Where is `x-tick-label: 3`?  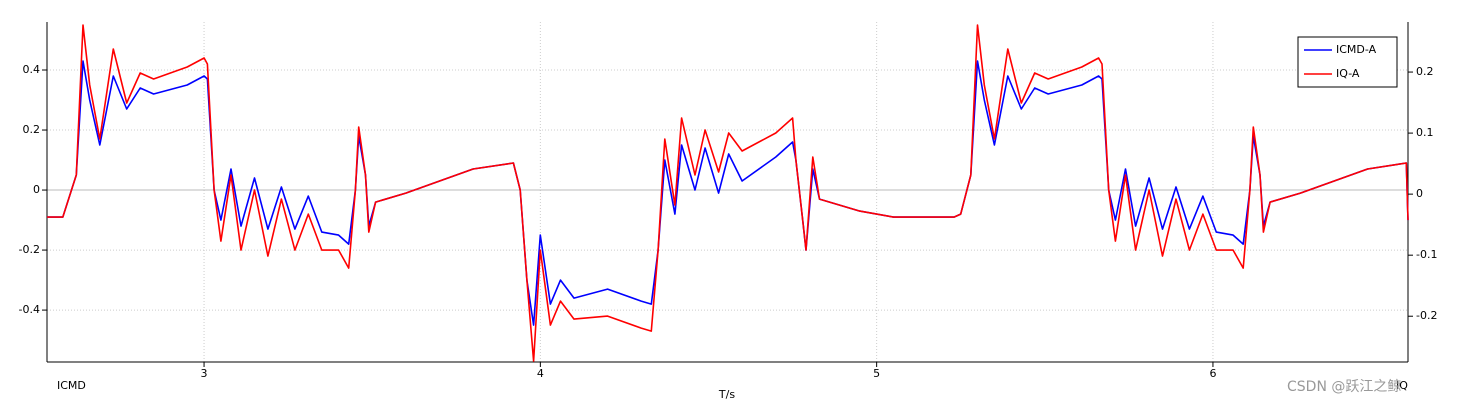 x-tick-label: 3 is located at coordinates (204, 373).